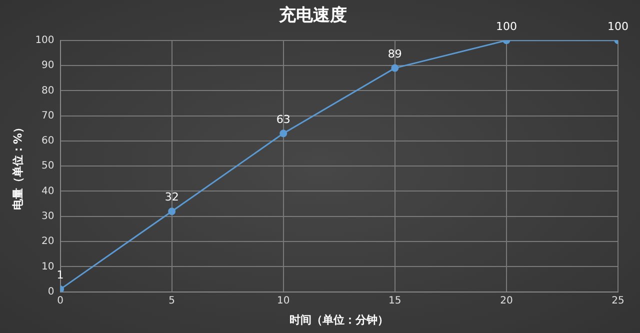 This screenshot has width=640, height=333. I want to click on x-tick-label: 15, so click(395, 300).